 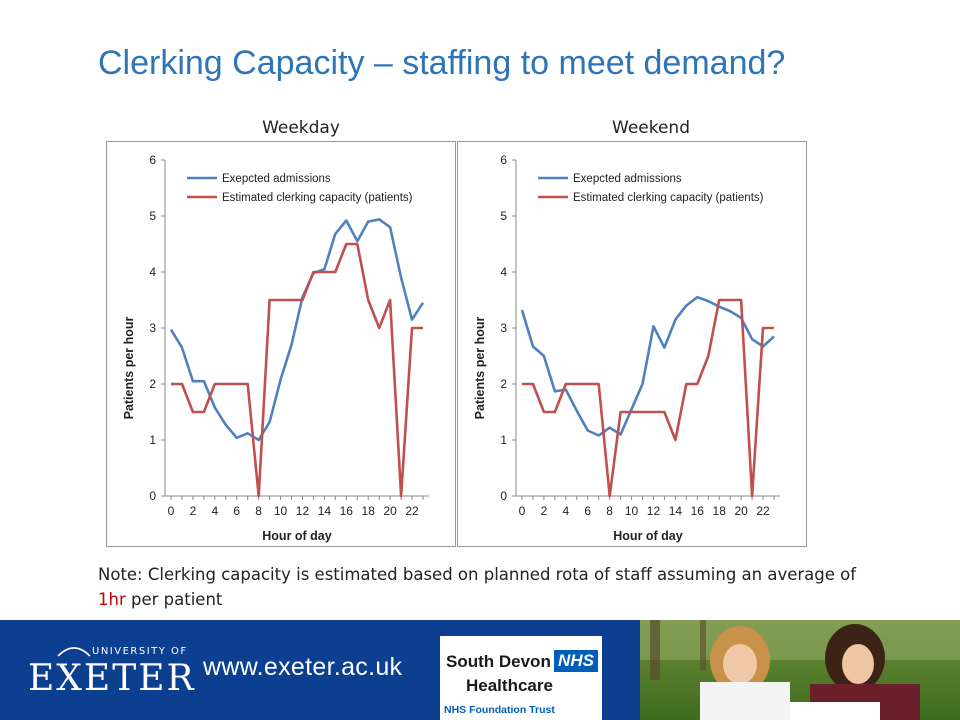 I want to click on weekend-legend-label-2: Estimated clerking capacity (patients), so click(x=668, y=198).